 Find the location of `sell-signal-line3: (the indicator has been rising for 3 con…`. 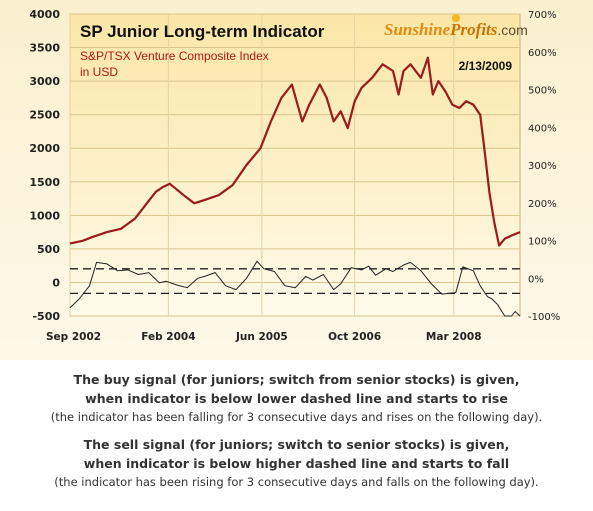

sell-signal-line3: (the indicator has been rising for 3 con… is located at coordinates (296, 482).